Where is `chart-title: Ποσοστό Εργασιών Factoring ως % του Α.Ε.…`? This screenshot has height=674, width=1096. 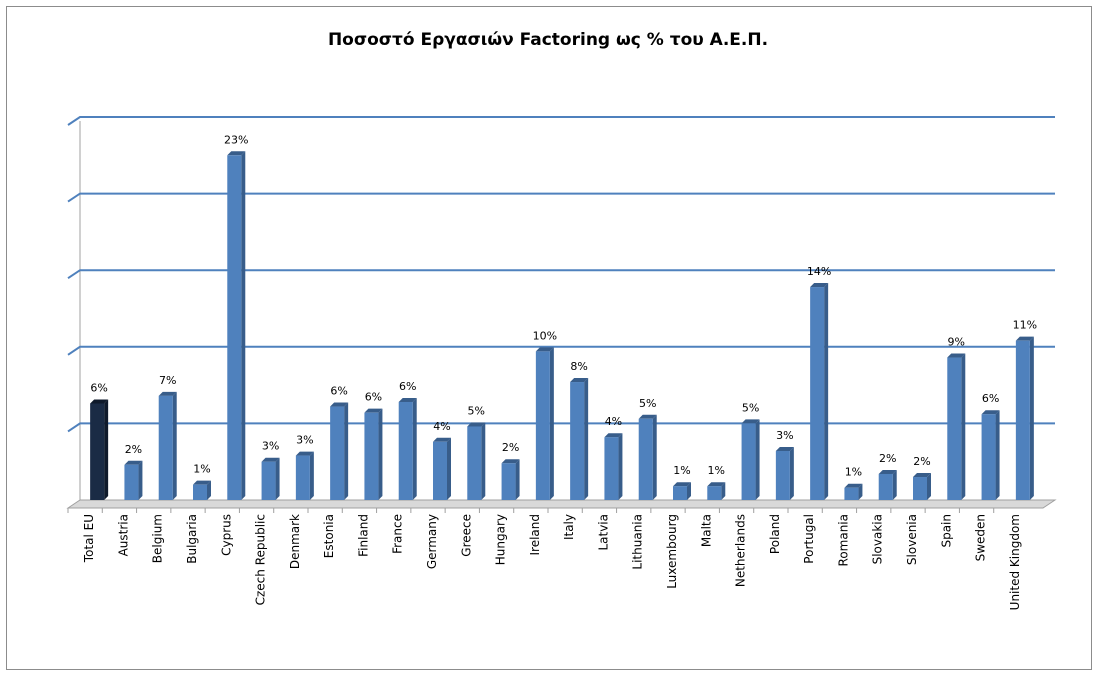 chart-title: Ποσοστό Εργασιών Factoring ως % του Α.Ε.… is located at coordinates (548, 40).